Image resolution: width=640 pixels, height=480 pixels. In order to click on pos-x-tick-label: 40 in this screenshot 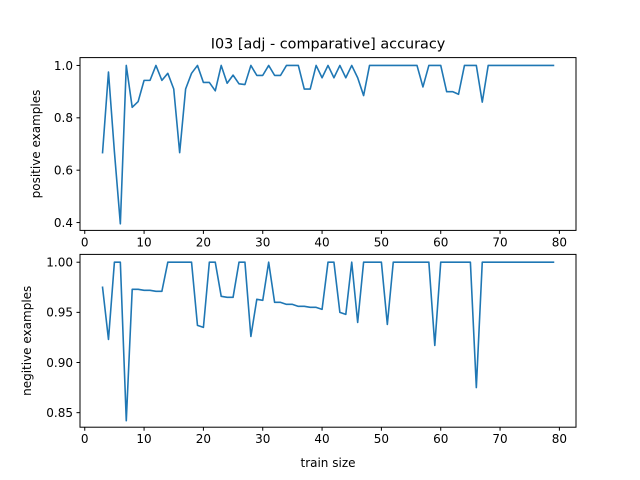, I will do `click(321, 242)`.